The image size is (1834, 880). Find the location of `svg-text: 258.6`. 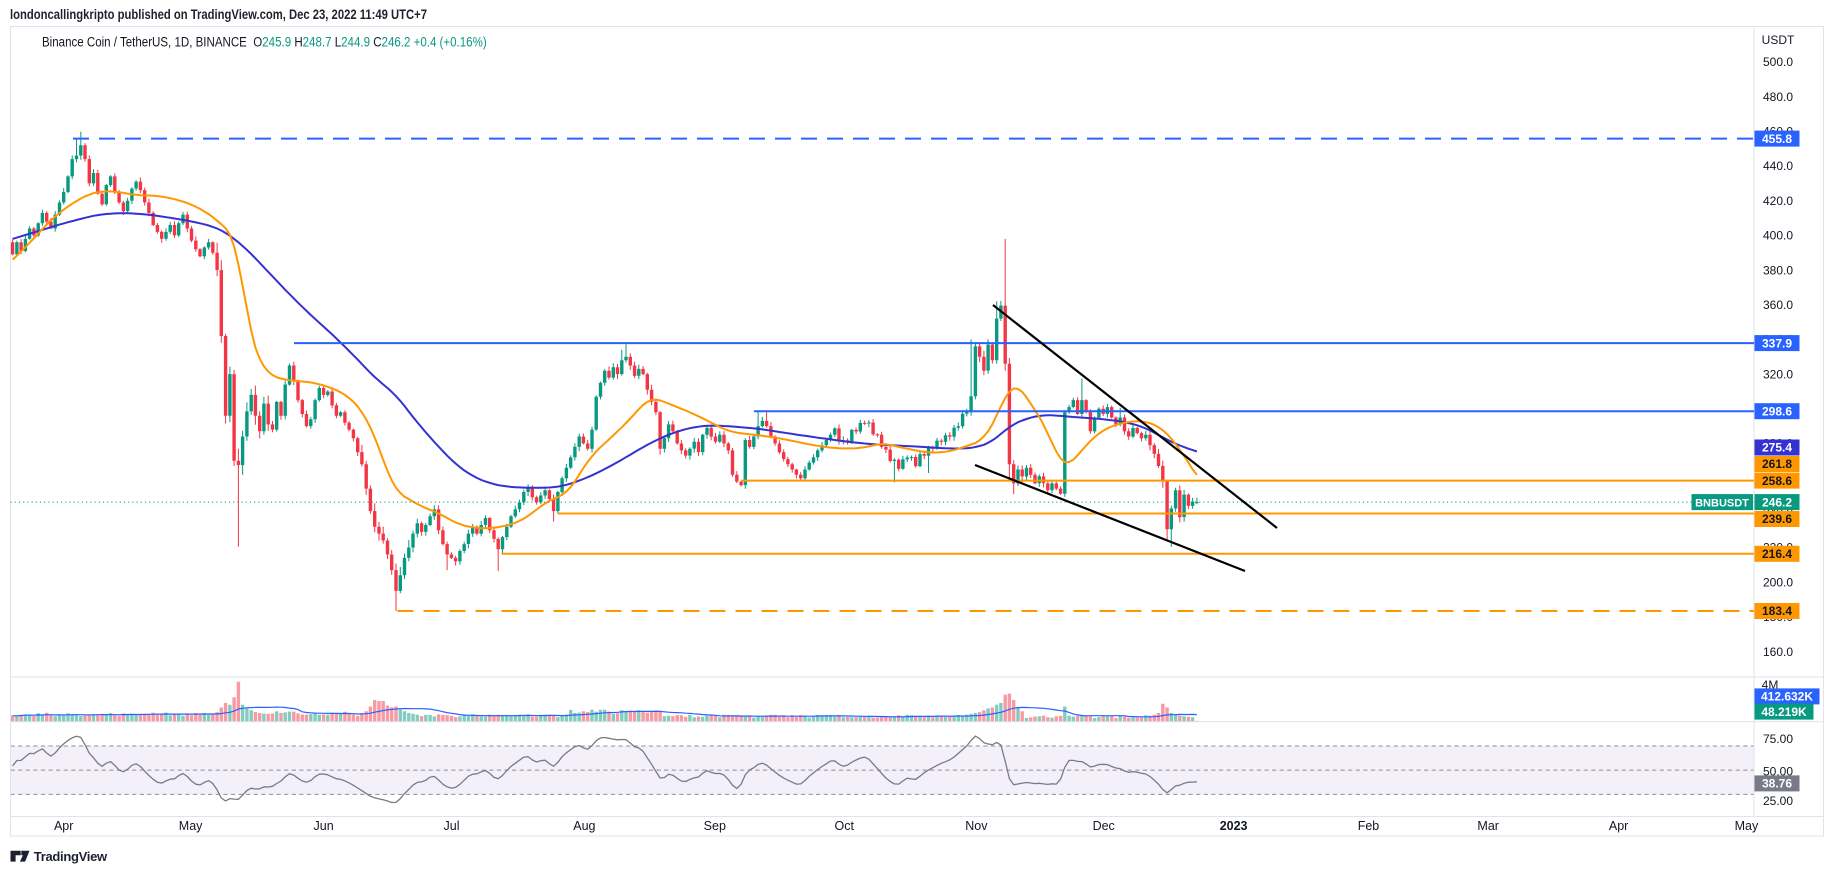

svg-text: 258.6 is located at coordinates (1777, 481).